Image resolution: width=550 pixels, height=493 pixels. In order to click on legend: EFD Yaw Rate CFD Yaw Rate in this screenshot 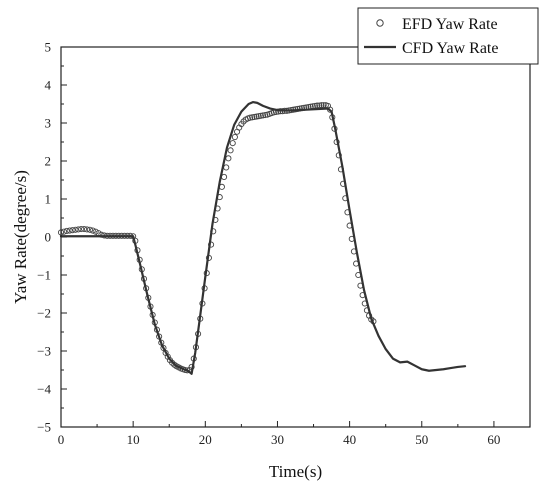, I will do `click(448, 36)`.